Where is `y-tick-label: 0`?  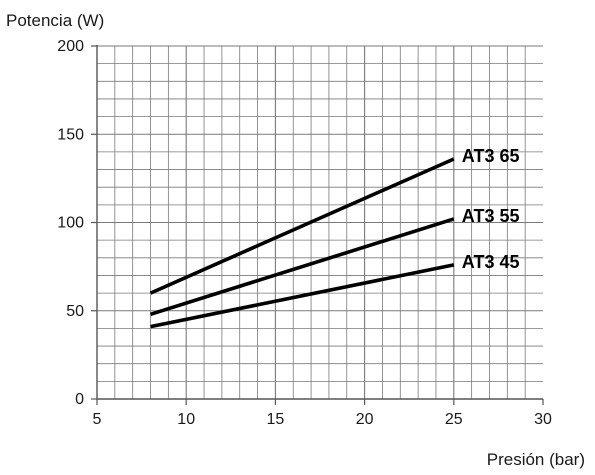
y-tick-label: 0 is located at coordinates (79, 399).